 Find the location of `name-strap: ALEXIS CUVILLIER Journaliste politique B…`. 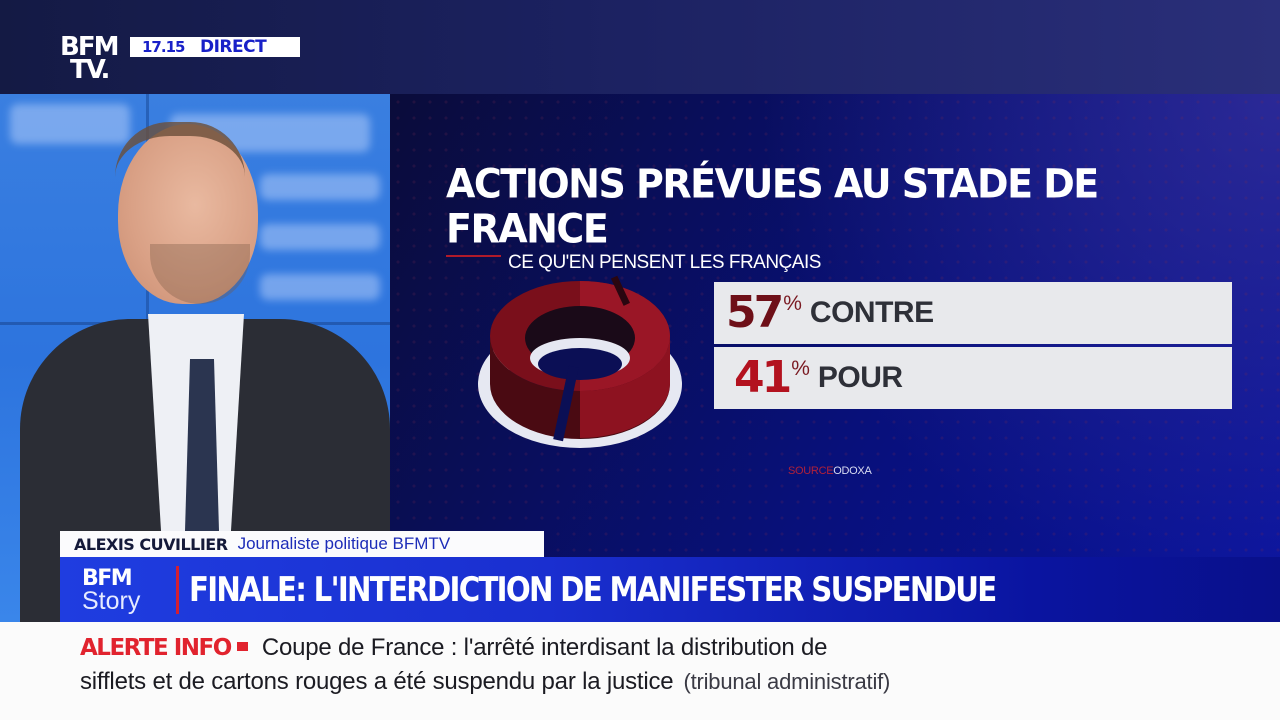

name-strap: ALEXIS CUVILLIER Journaliste politique B… is located at coordinates (302, 544).